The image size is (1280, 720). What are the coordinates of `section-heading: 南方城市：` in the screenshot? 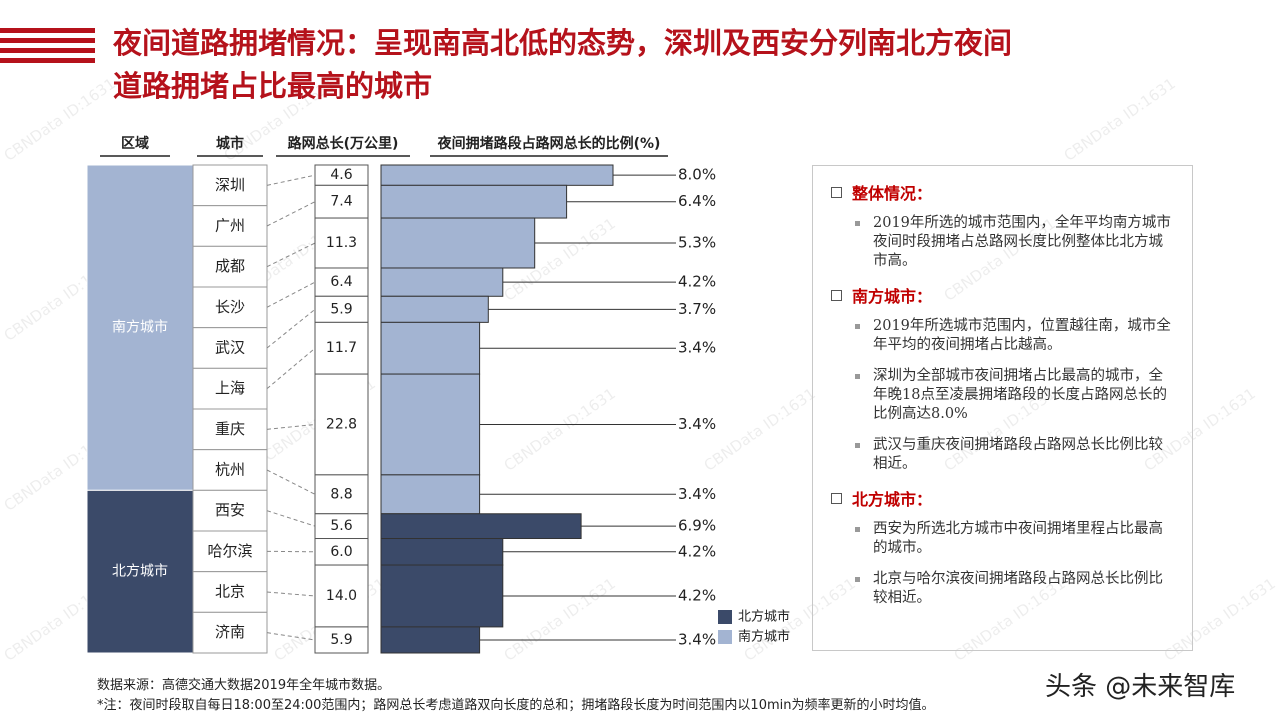 It's located at (1002, 295).